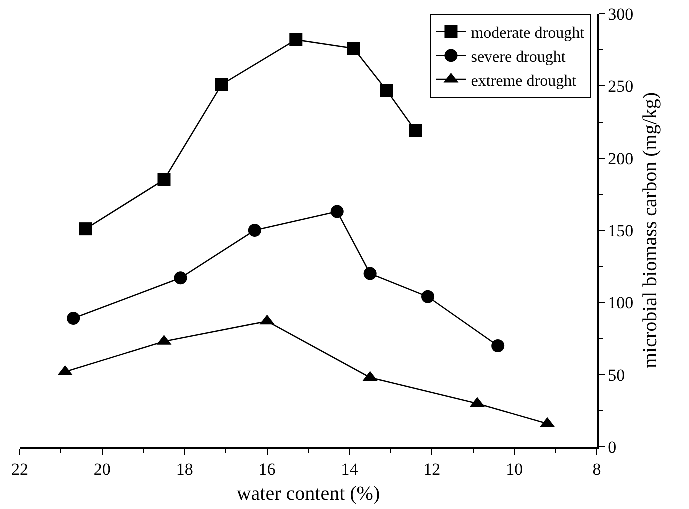 Image resolution: width=689 pixels, height=509 pixels. What do you see at coordinates (102, 470) in the screenshot?
I see `x-tick-label: 20` at bounding box center [102, 470].